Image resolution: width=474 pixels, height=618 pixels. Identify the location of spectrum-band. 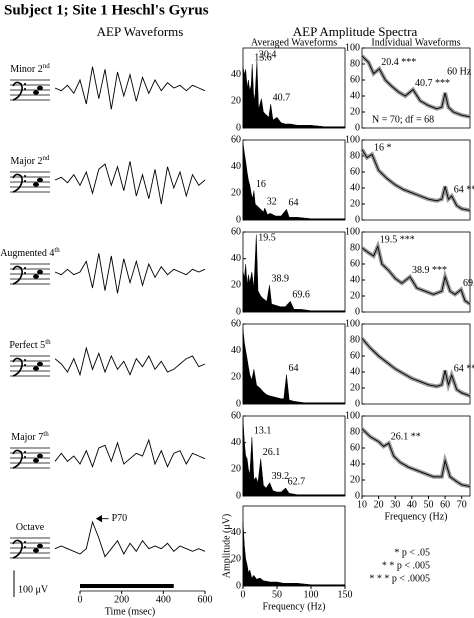
(415, 180).